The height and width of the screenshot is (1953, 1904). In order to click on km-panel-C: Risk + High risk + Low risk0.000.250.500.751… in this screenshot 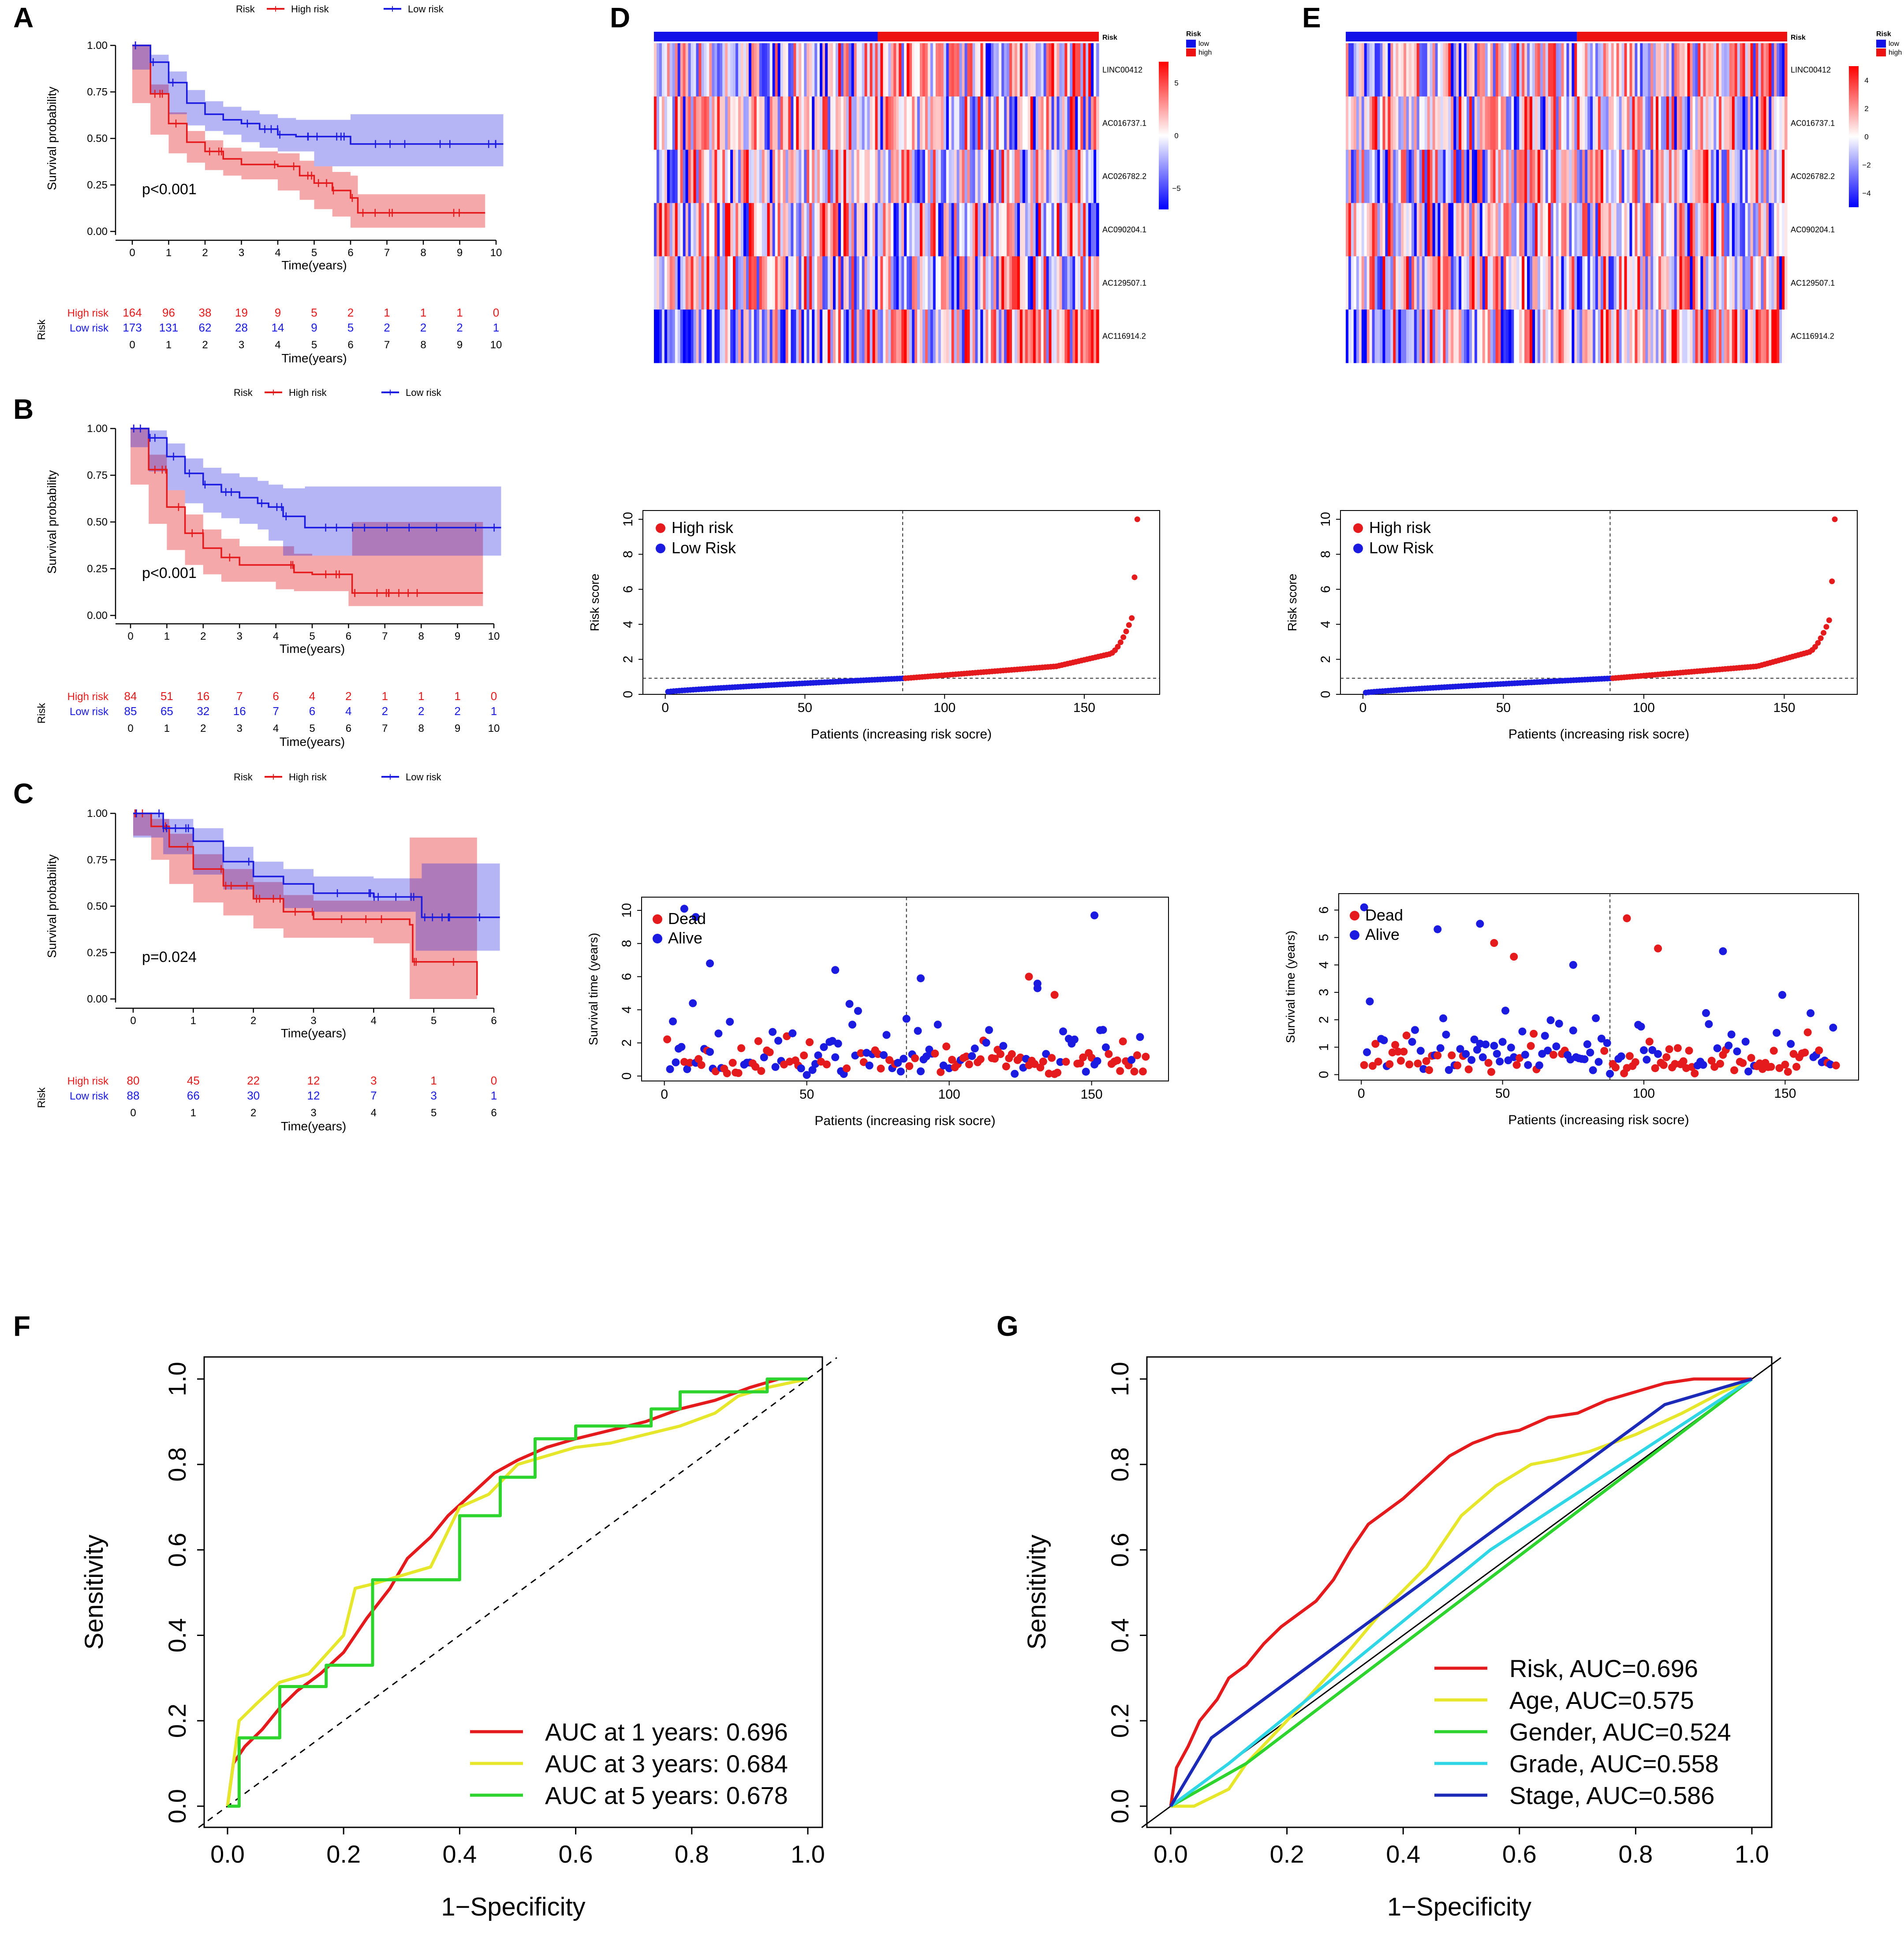, I will do `click(268, 952)`.